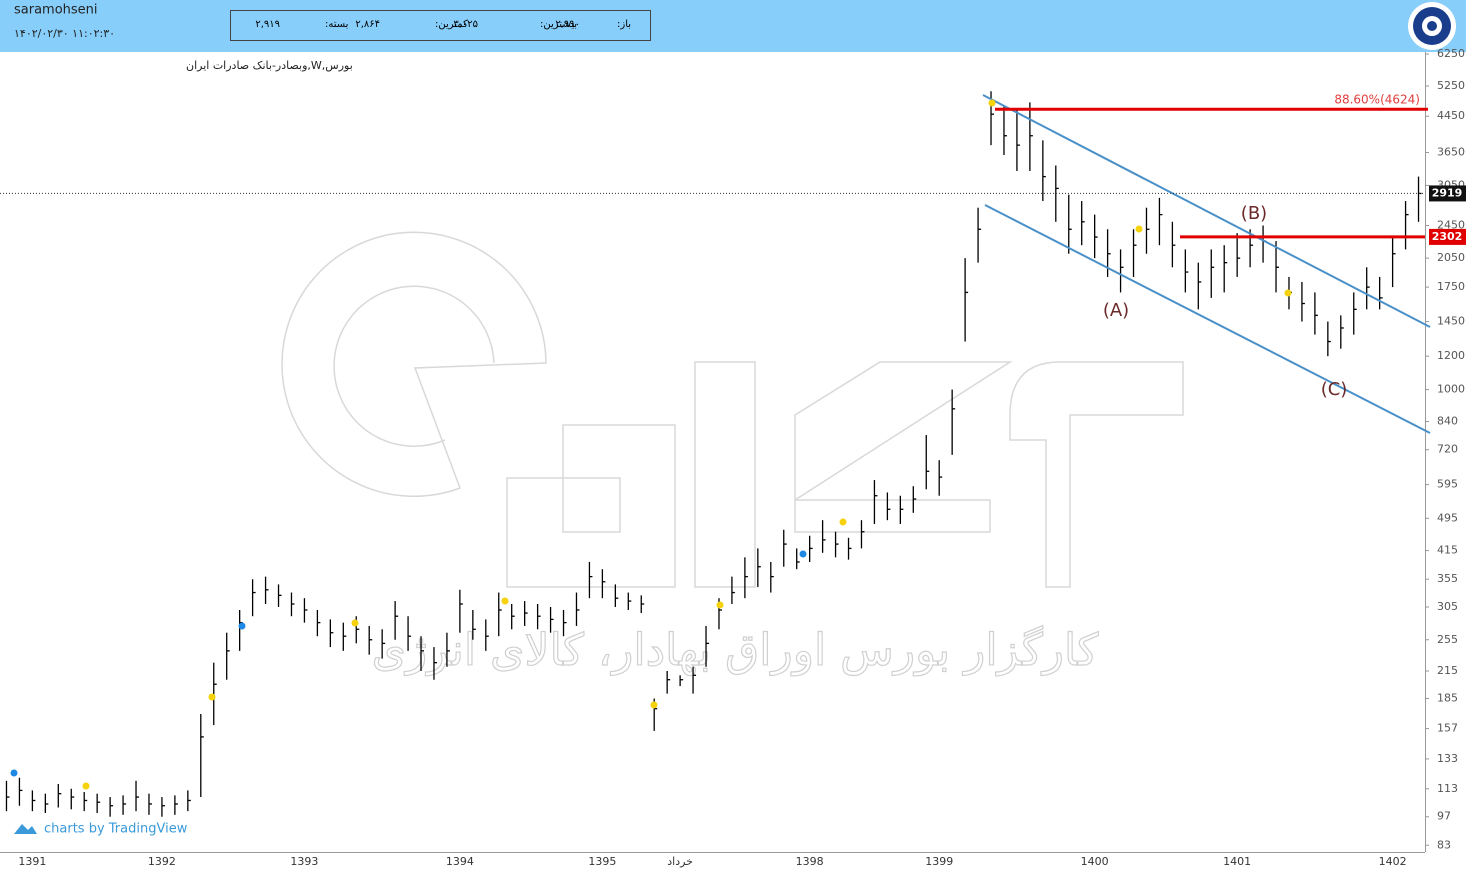  I want to click on quote-label: باز:, so click(624, 24).